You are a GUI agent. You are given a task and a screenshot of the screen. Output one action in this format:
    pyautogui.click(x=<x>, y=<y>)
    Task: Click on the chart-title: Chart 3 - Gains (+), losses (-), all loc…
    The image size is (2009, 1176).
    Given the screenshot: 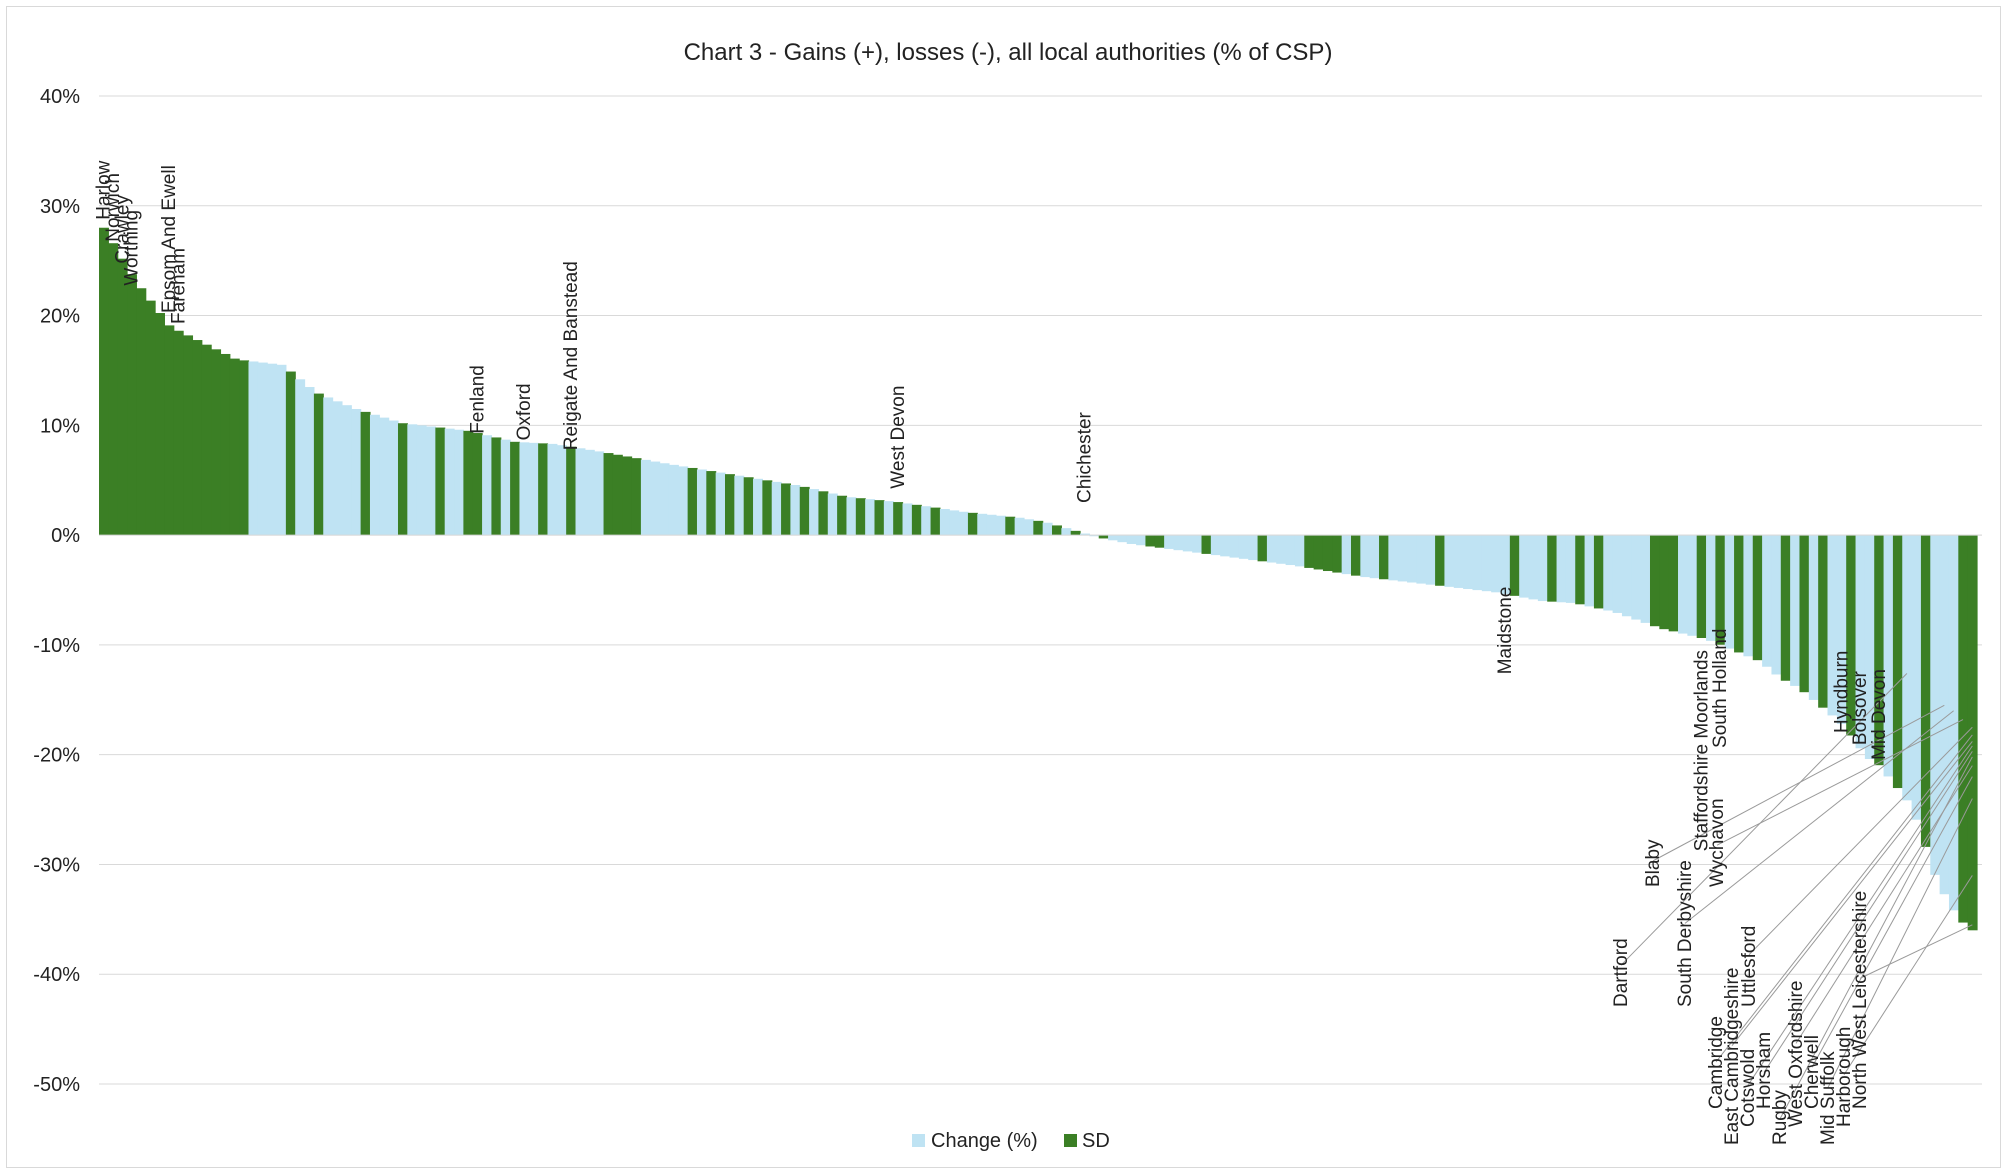 What is the action you would take?
    pyautogui.click(x=1008, y=52)
    